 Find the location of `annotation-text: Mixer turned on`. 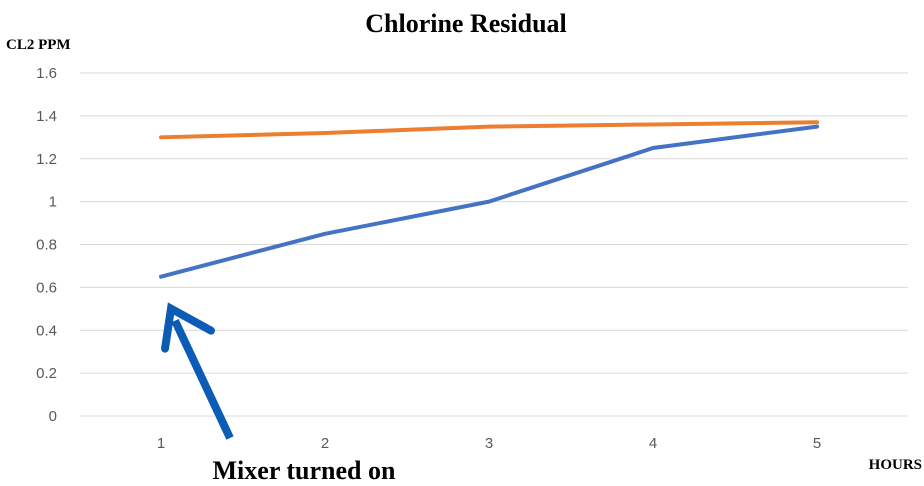

annotation-text: Mixer turned on is located at coordinates (304, 470).